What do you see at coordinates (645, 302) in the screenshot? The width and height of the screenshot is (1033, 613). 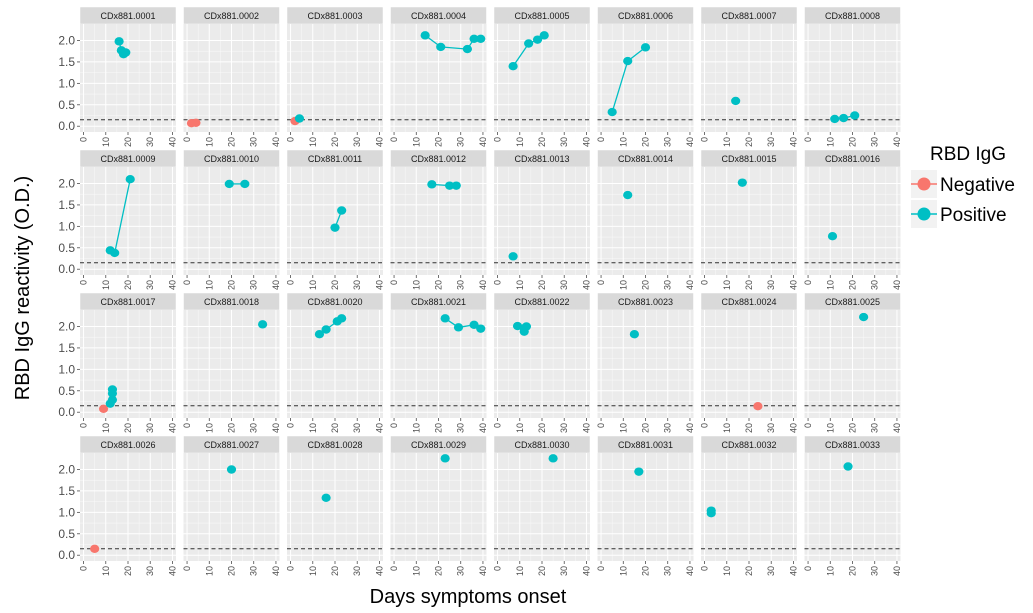 I see `facet-strip-label: CDx881.0023` at bounding box center [645, 302].